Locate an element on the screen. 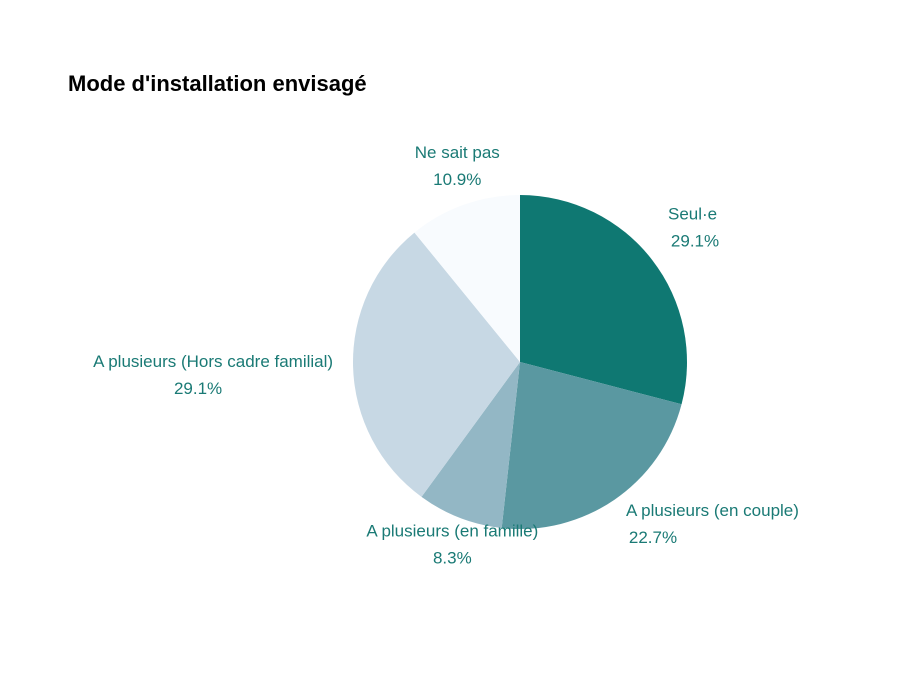  slice-label: Seul·e is located at coordinates (692, 214).